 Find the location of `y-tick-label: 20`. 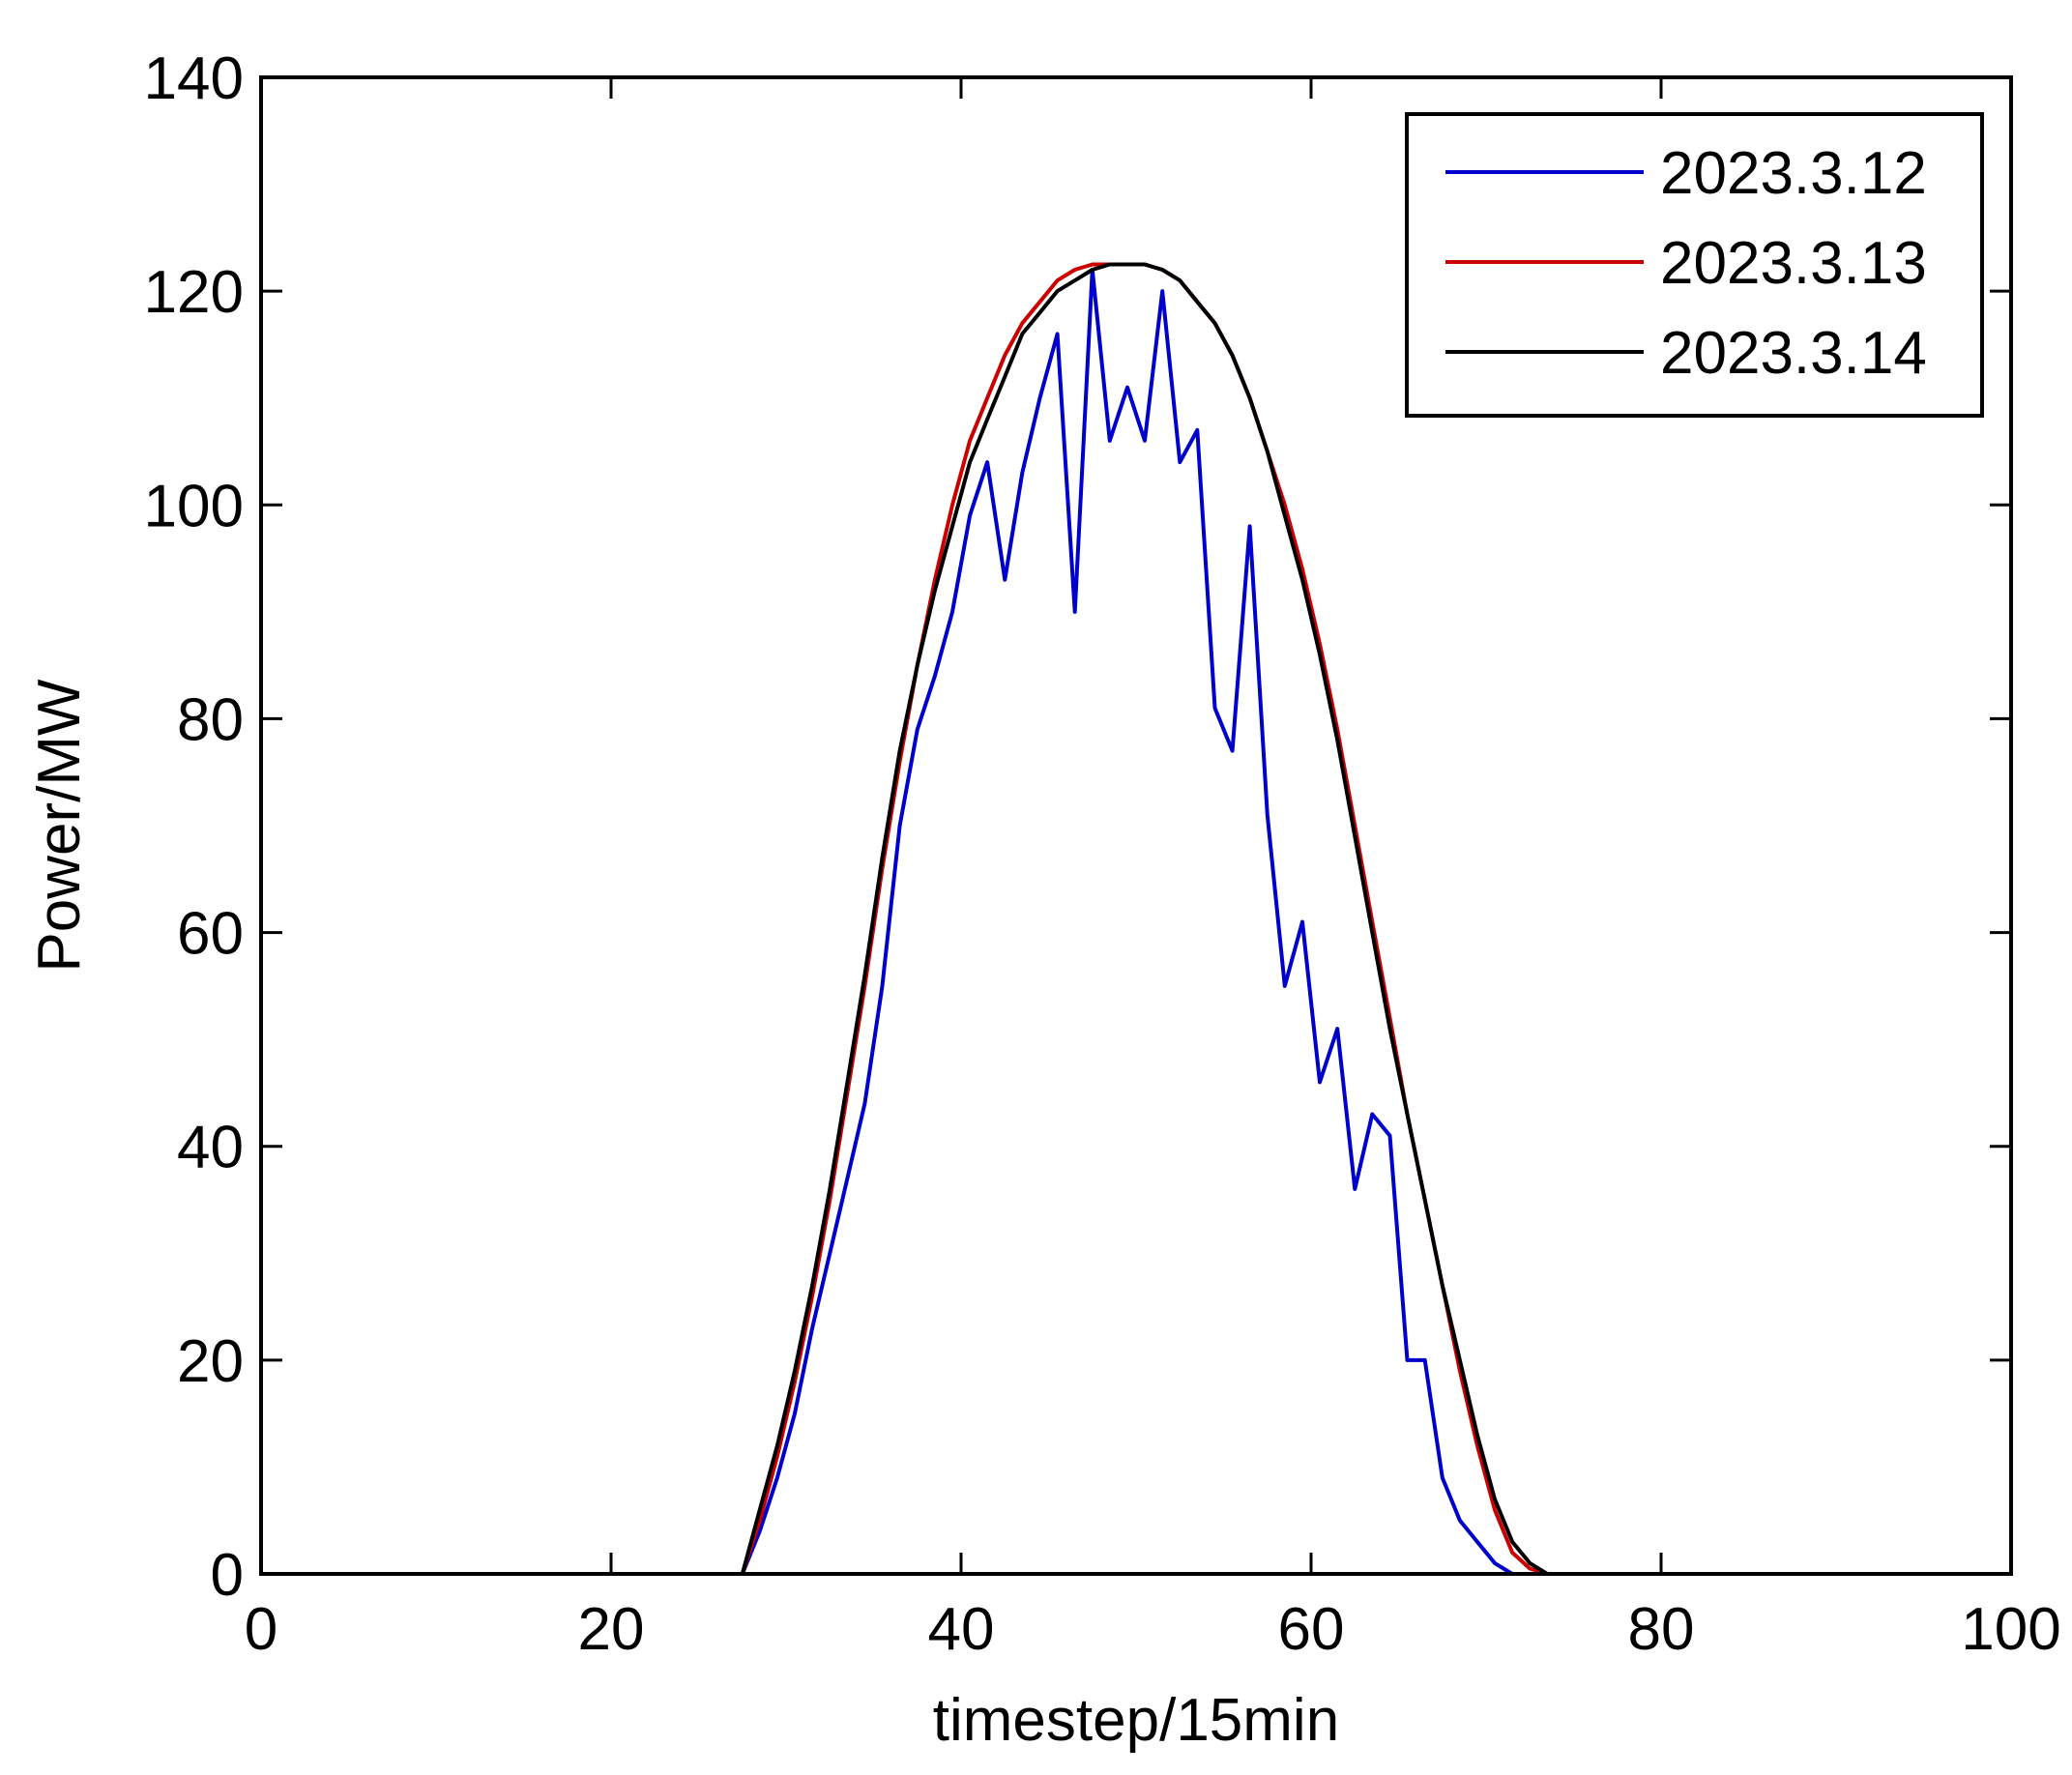

y-tick-label: 20 is located at coordinates (211, 1361).